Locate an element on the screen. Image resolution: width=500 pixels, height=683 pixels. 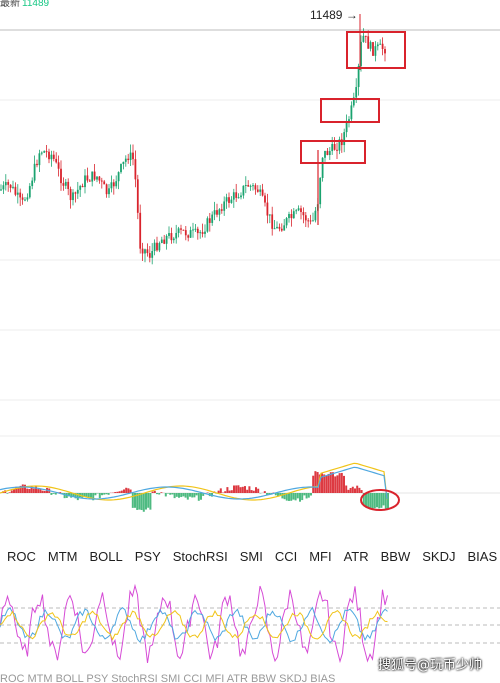
tab-bbw: BBW is located at coordinates (396, 556).